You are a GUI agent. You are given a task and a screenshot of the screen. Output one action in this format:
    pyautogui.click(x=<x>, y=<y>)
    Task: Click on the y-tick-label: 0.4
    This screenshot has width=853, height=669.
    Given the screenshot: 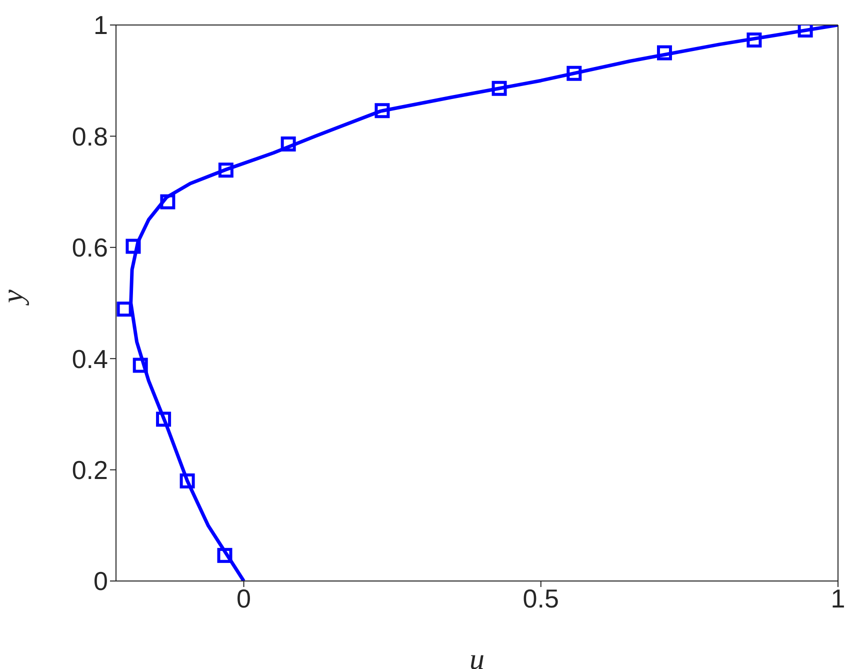 What is the action you would take?
    pyautogui.click(x=90, y=359)
    